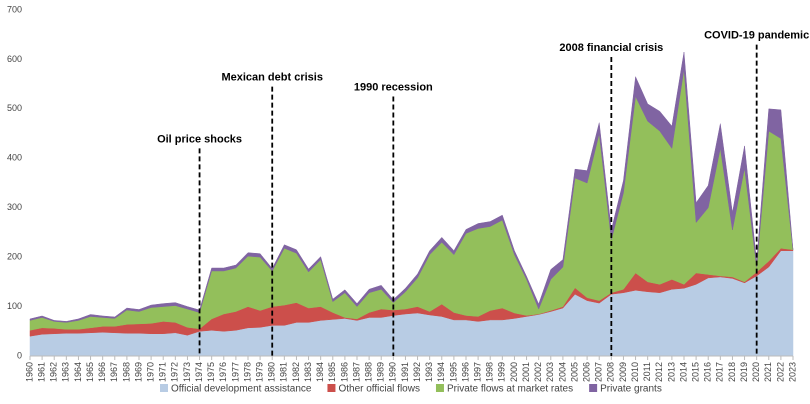 Image resolution: width=810 pixels, height=404 pixels. What do you see at coordinates (332, 372) in the screenshot?
I see `x-tick-label: 1985` at bounding box center [332, 372].